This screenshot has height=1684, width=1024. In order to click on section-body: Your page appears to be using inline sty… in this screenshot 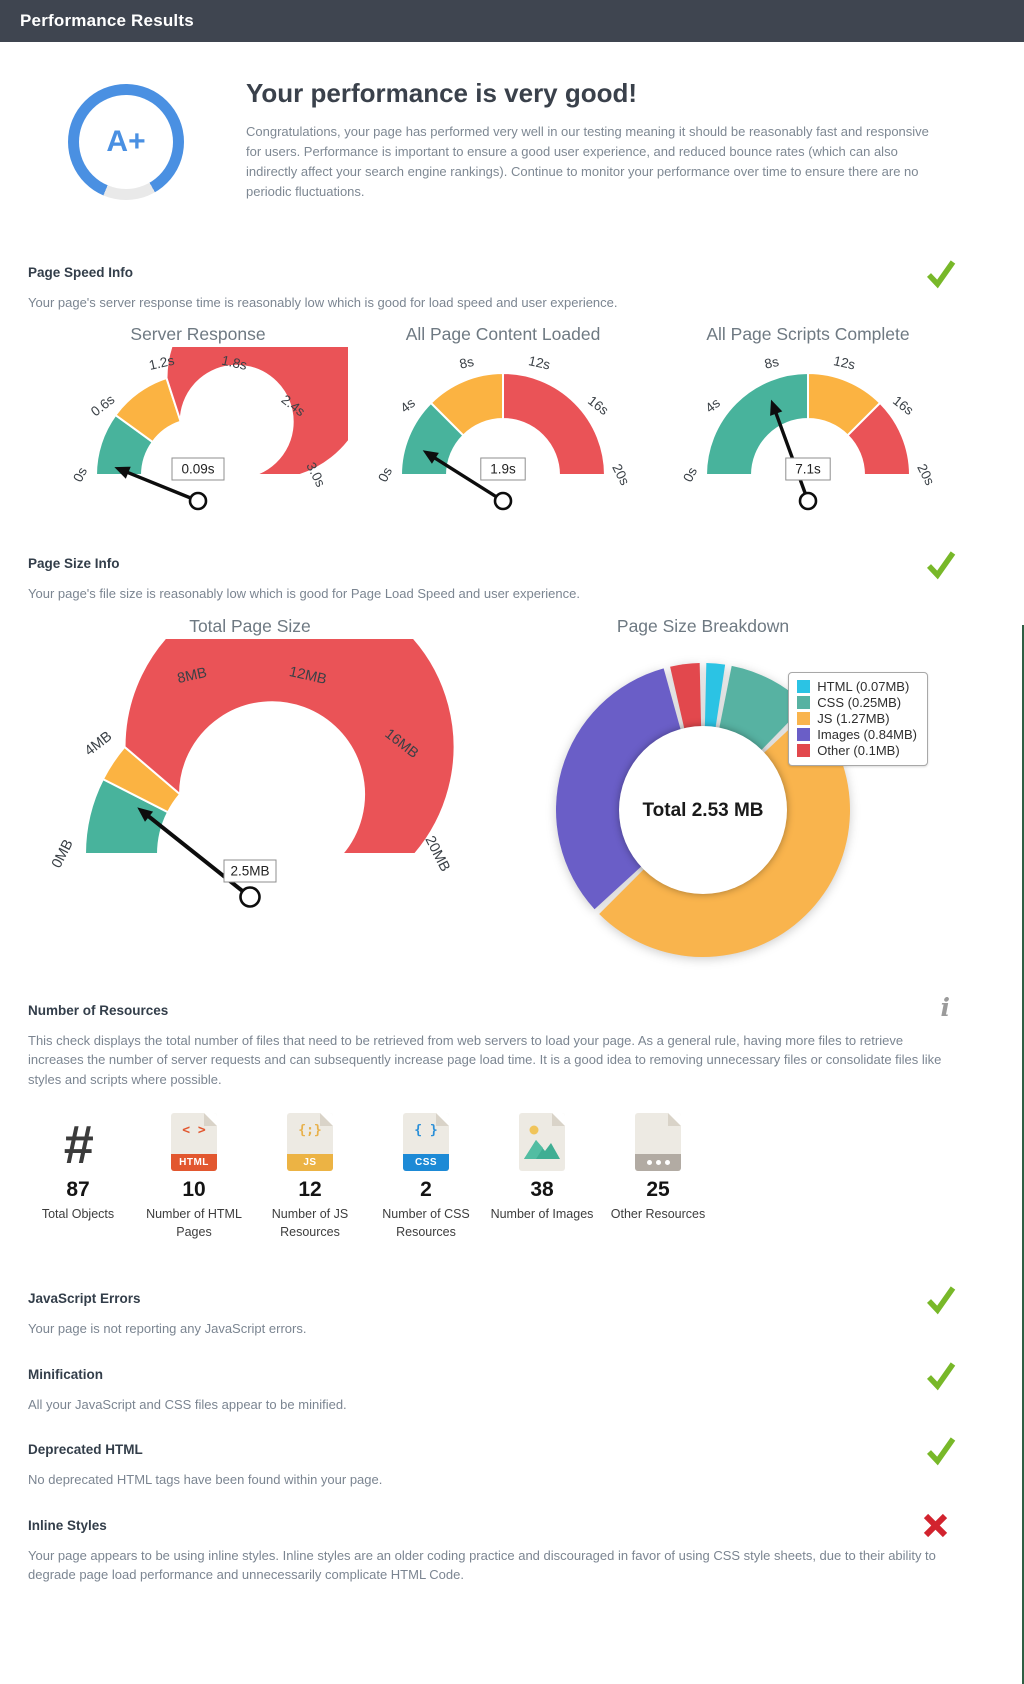, I will do `click(482, 1565)`.